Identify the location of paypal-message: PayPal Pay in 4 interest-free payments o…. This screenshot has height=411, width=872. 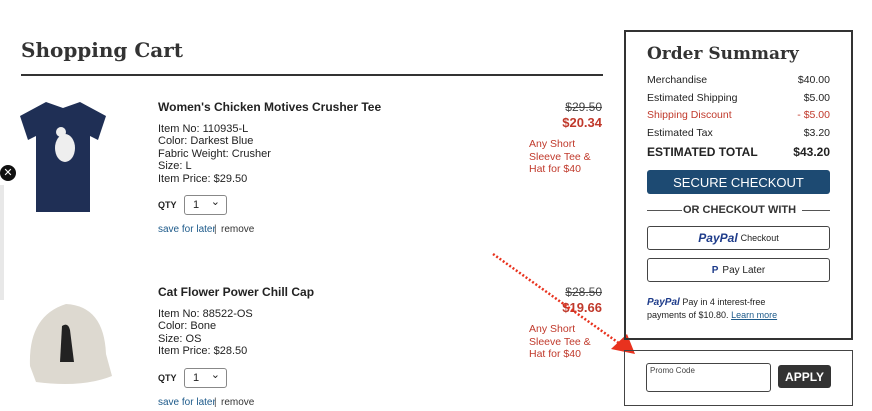
(722, 308).